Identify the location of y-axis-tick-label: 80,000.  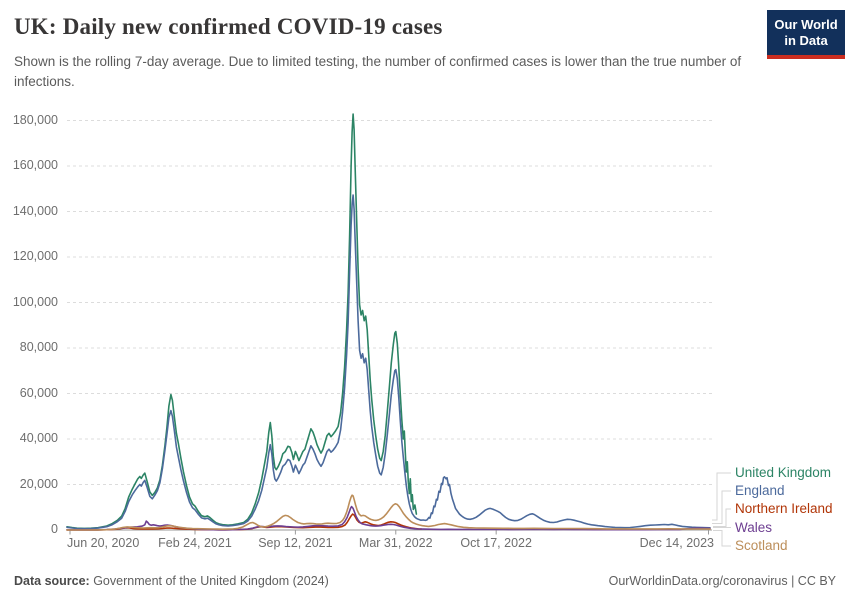
(38, 347).